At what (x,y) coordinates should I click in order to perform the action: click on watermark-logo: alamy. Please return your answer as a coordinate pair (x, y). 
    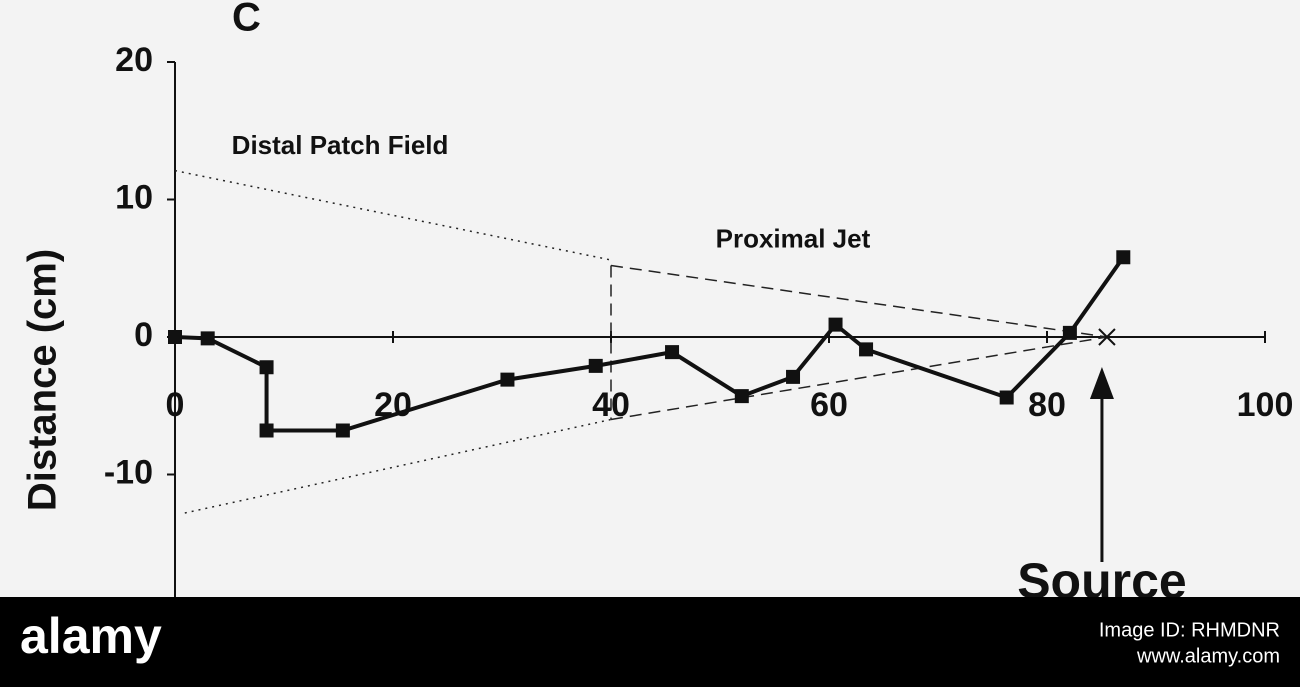
    Looking at the image, I should click on (91, 636).